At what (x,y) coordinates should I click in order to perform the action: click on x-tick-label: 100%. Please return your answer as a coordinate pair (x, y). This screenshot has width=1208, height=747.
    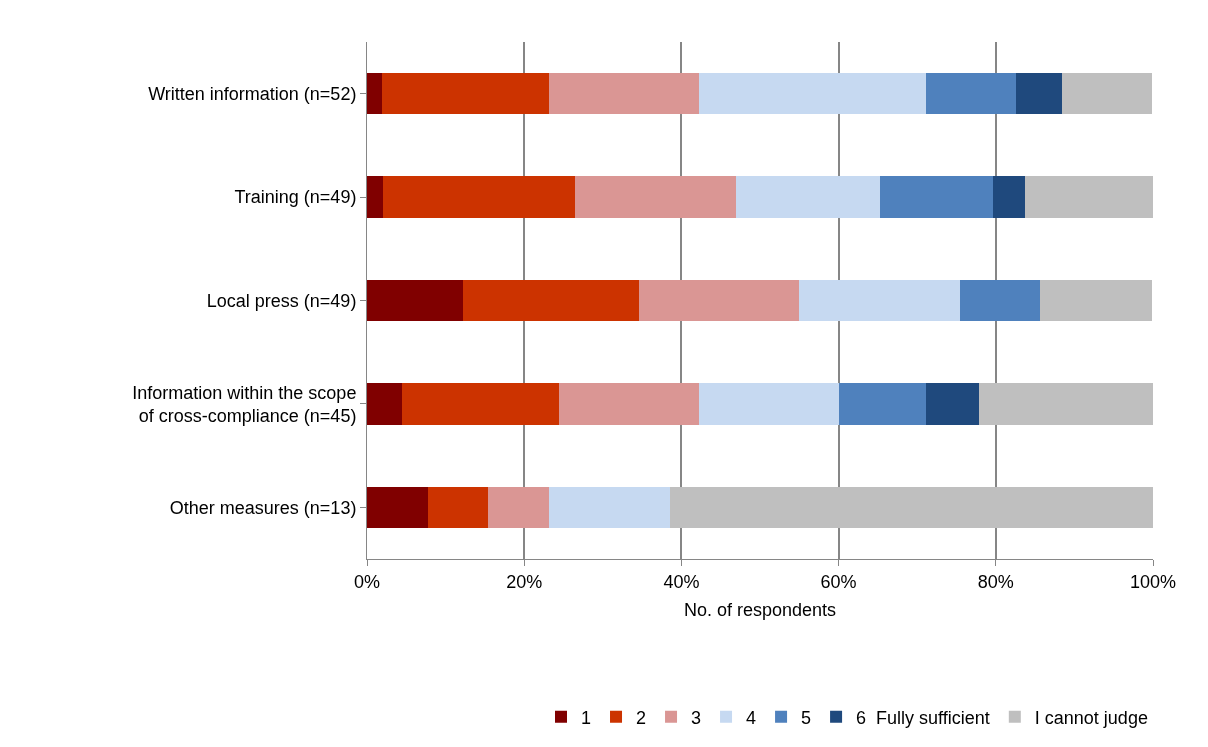
    Looking at the image, I should click on (1153, 581).